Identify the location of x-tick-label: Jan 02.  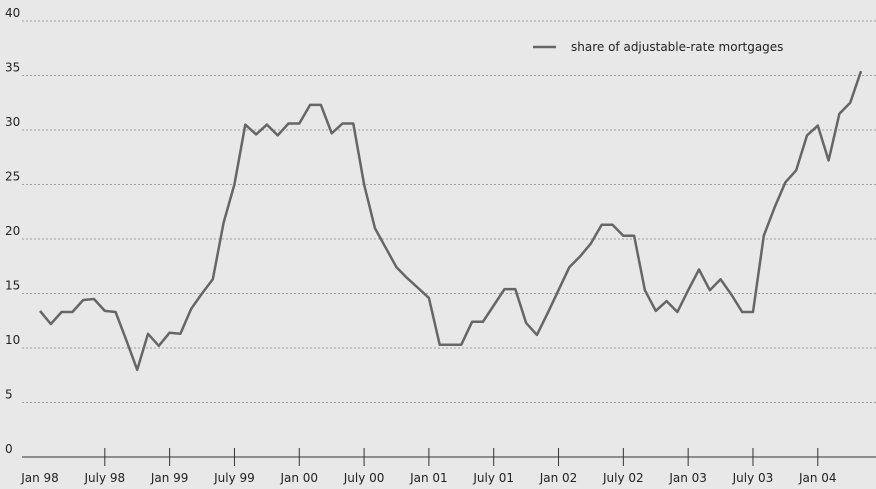
(558, 478).